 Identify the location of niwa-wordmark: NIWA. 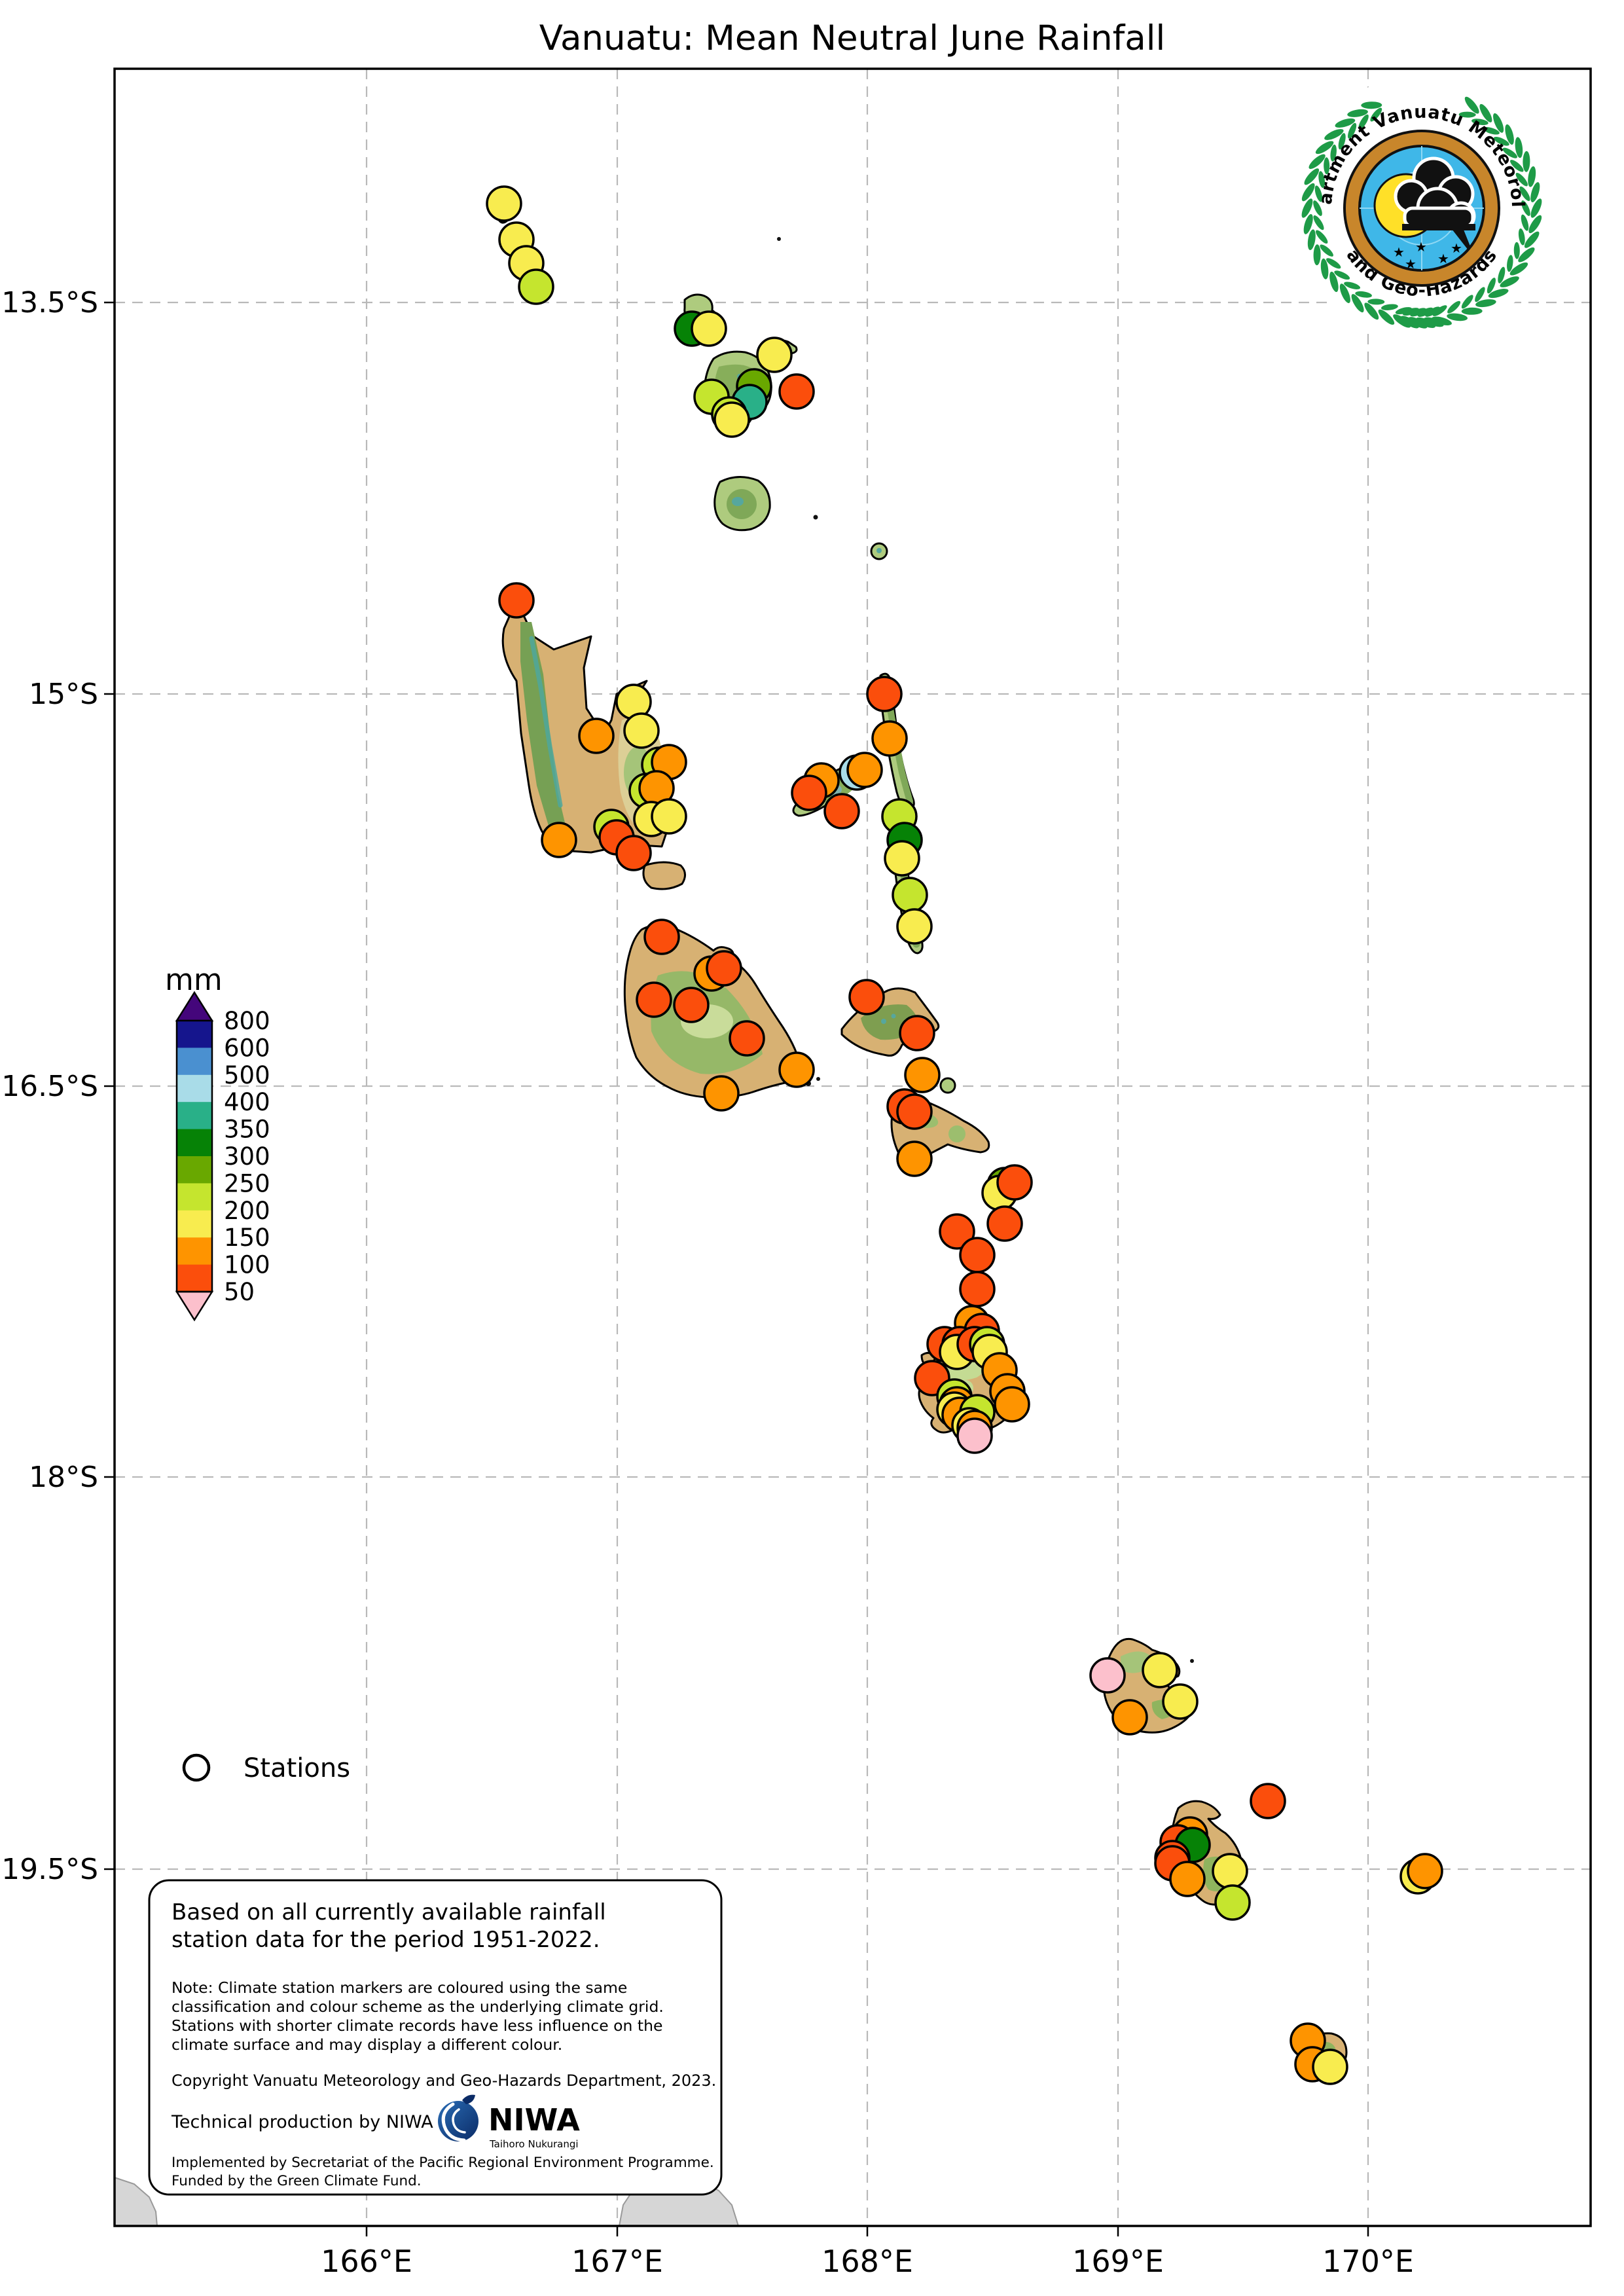
(534, 2120).